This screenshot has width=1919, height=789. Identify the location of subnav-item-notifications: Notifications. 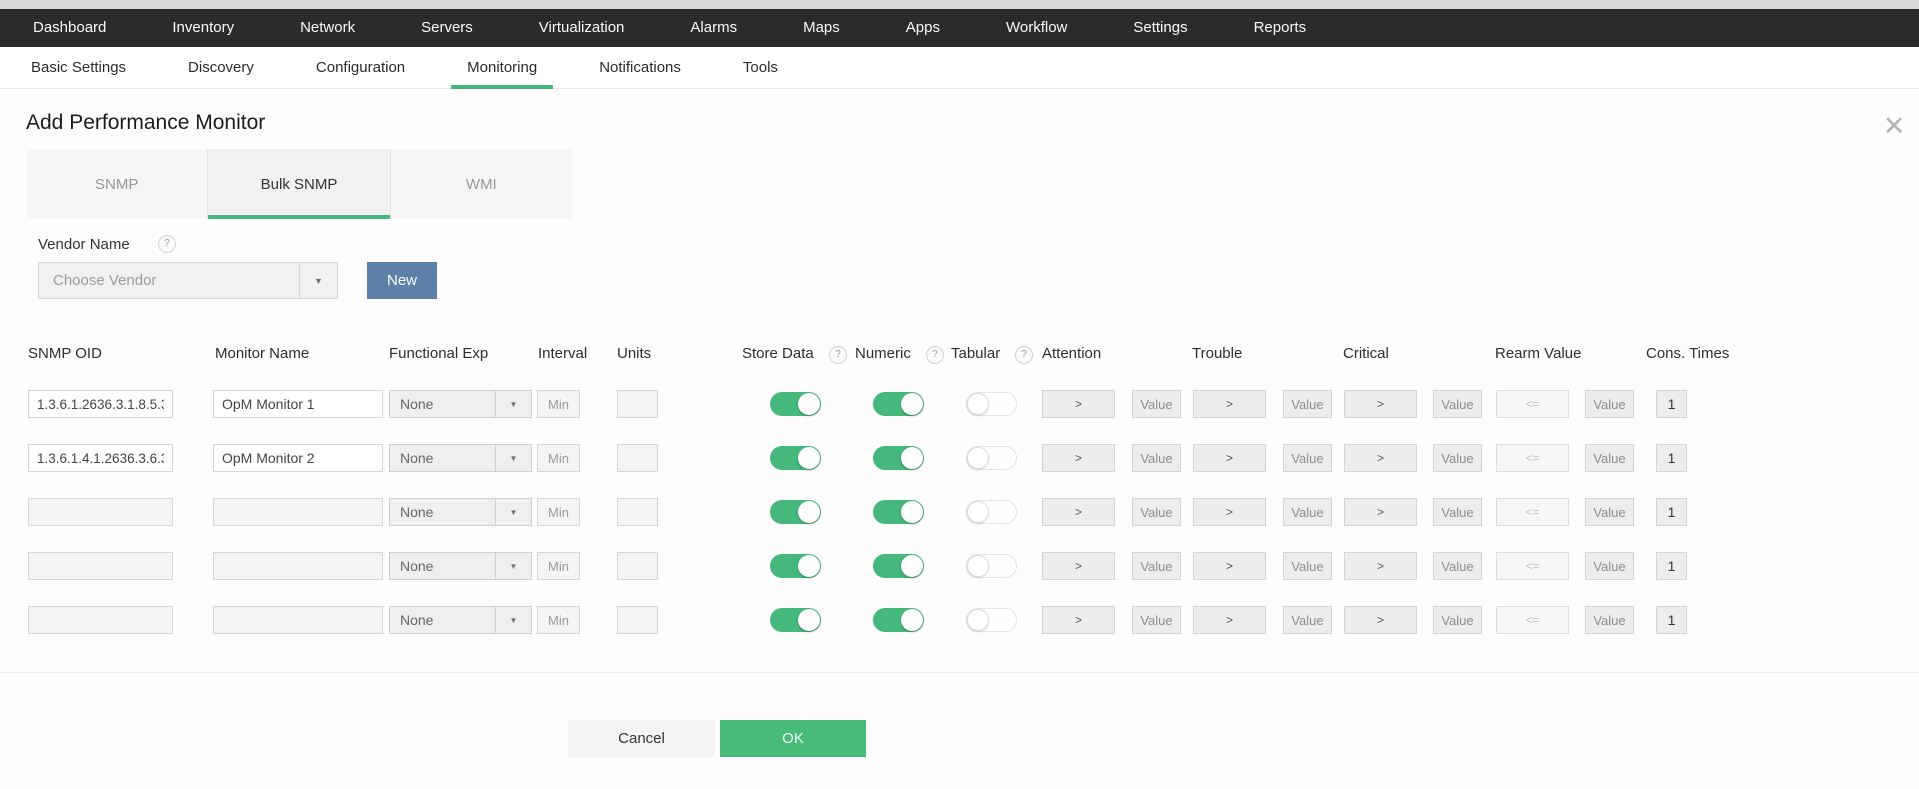
(640, 67).